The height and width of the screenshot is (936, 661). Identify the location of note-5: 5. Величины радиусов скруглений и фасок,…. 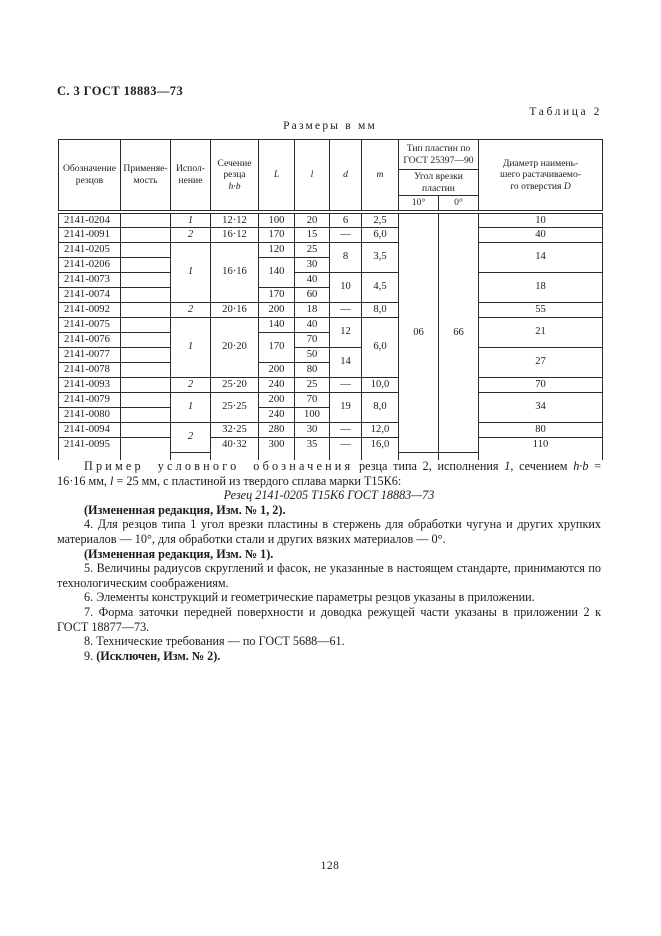
(329, 575).